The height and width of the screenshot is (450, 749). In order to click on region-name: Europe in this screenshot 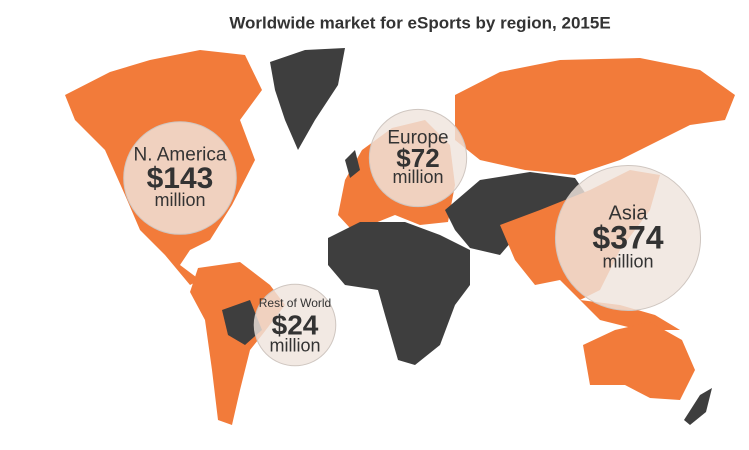, I will do `click(417, 138)`.